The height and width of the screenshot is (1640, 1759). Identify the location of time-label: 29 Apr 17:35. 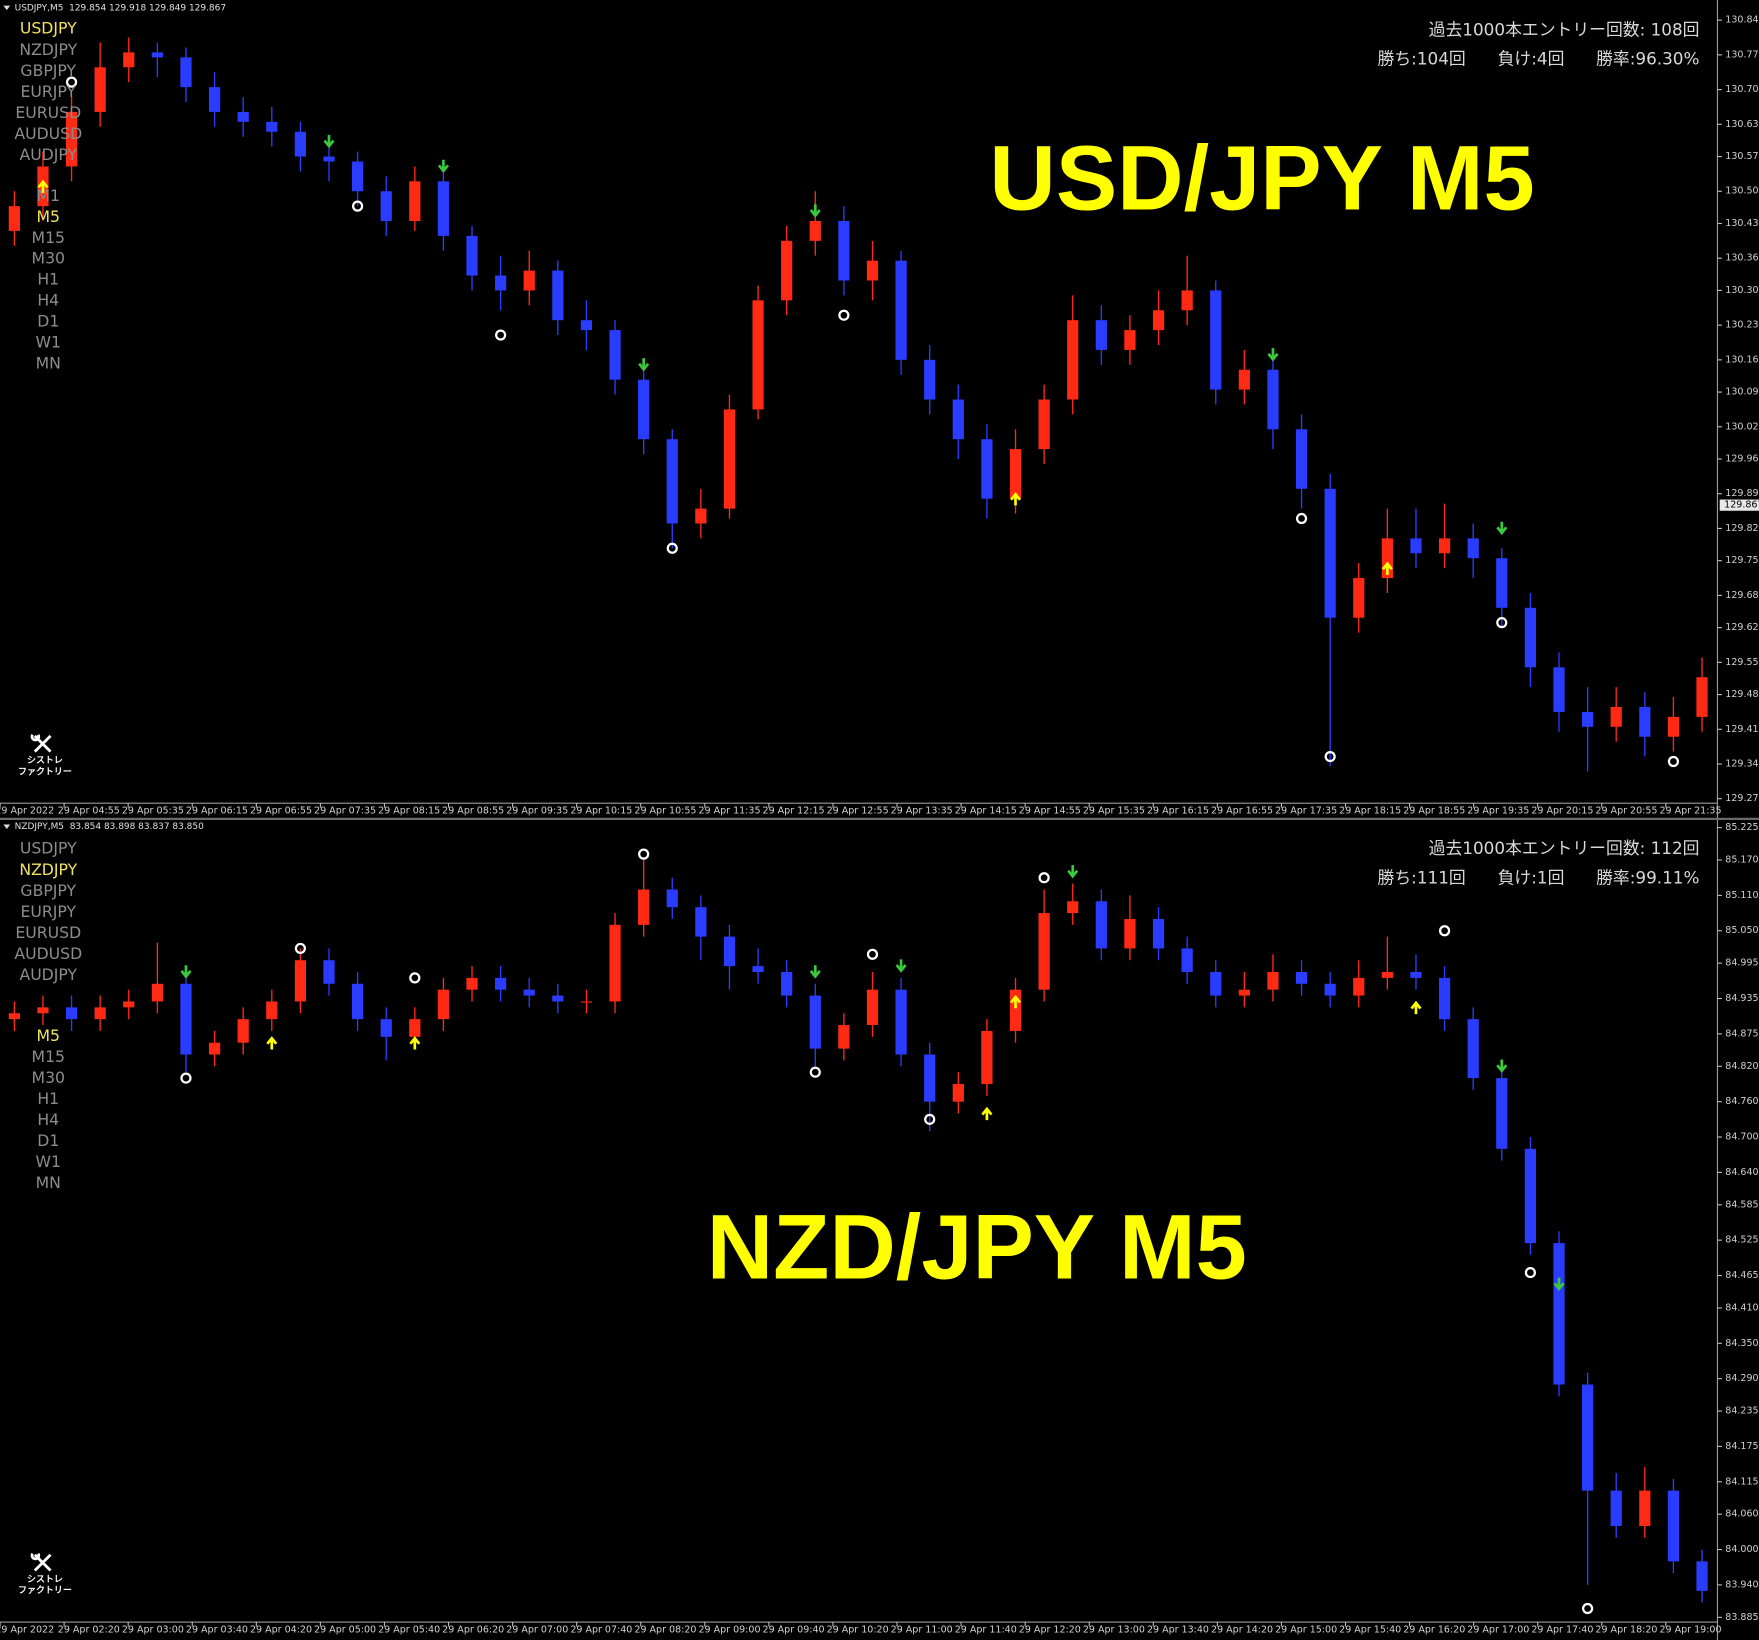
(1306, 811).